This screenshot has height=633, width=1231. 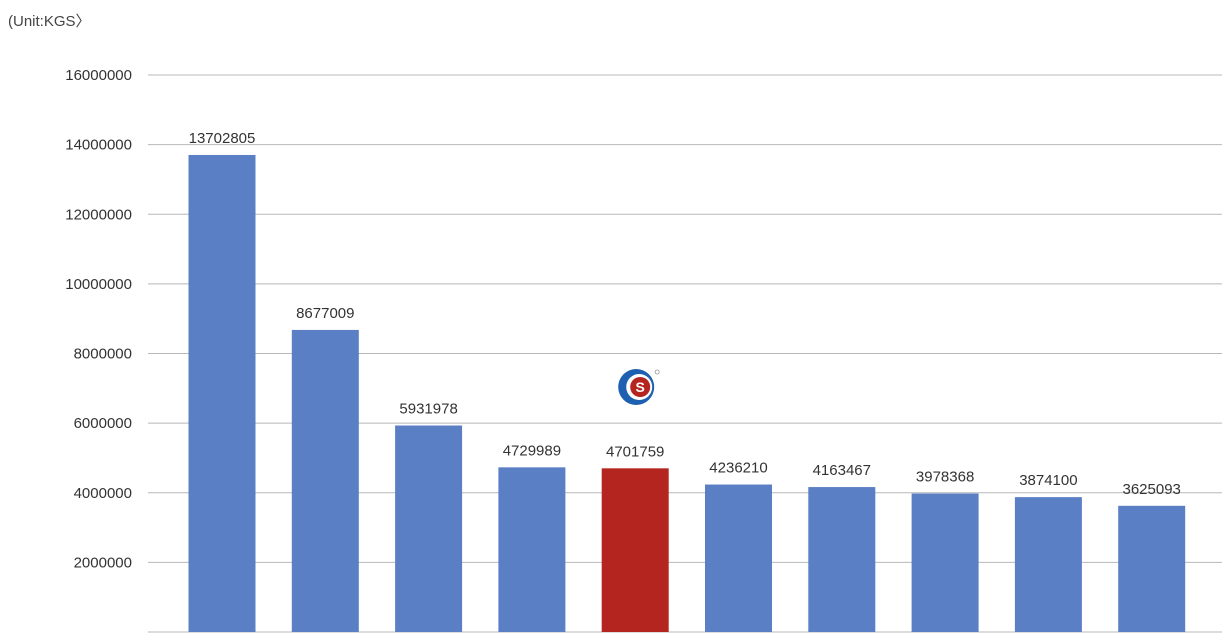 I want to click on data-label: 3874100, so click(x=1048, y=480).